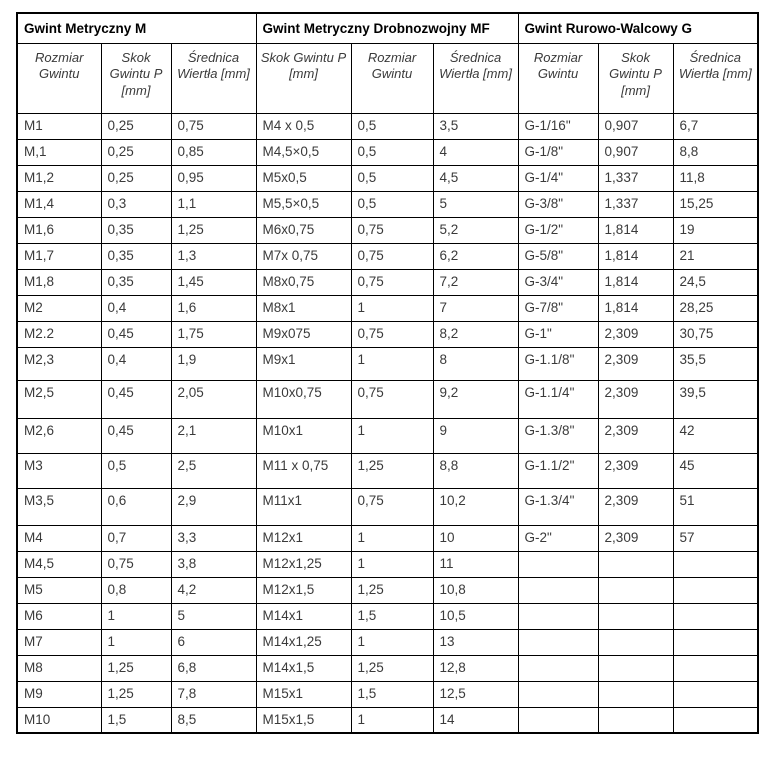  I want to click on col-header-g-drill: Średnica Wiertła [mm], so click(715, 78).